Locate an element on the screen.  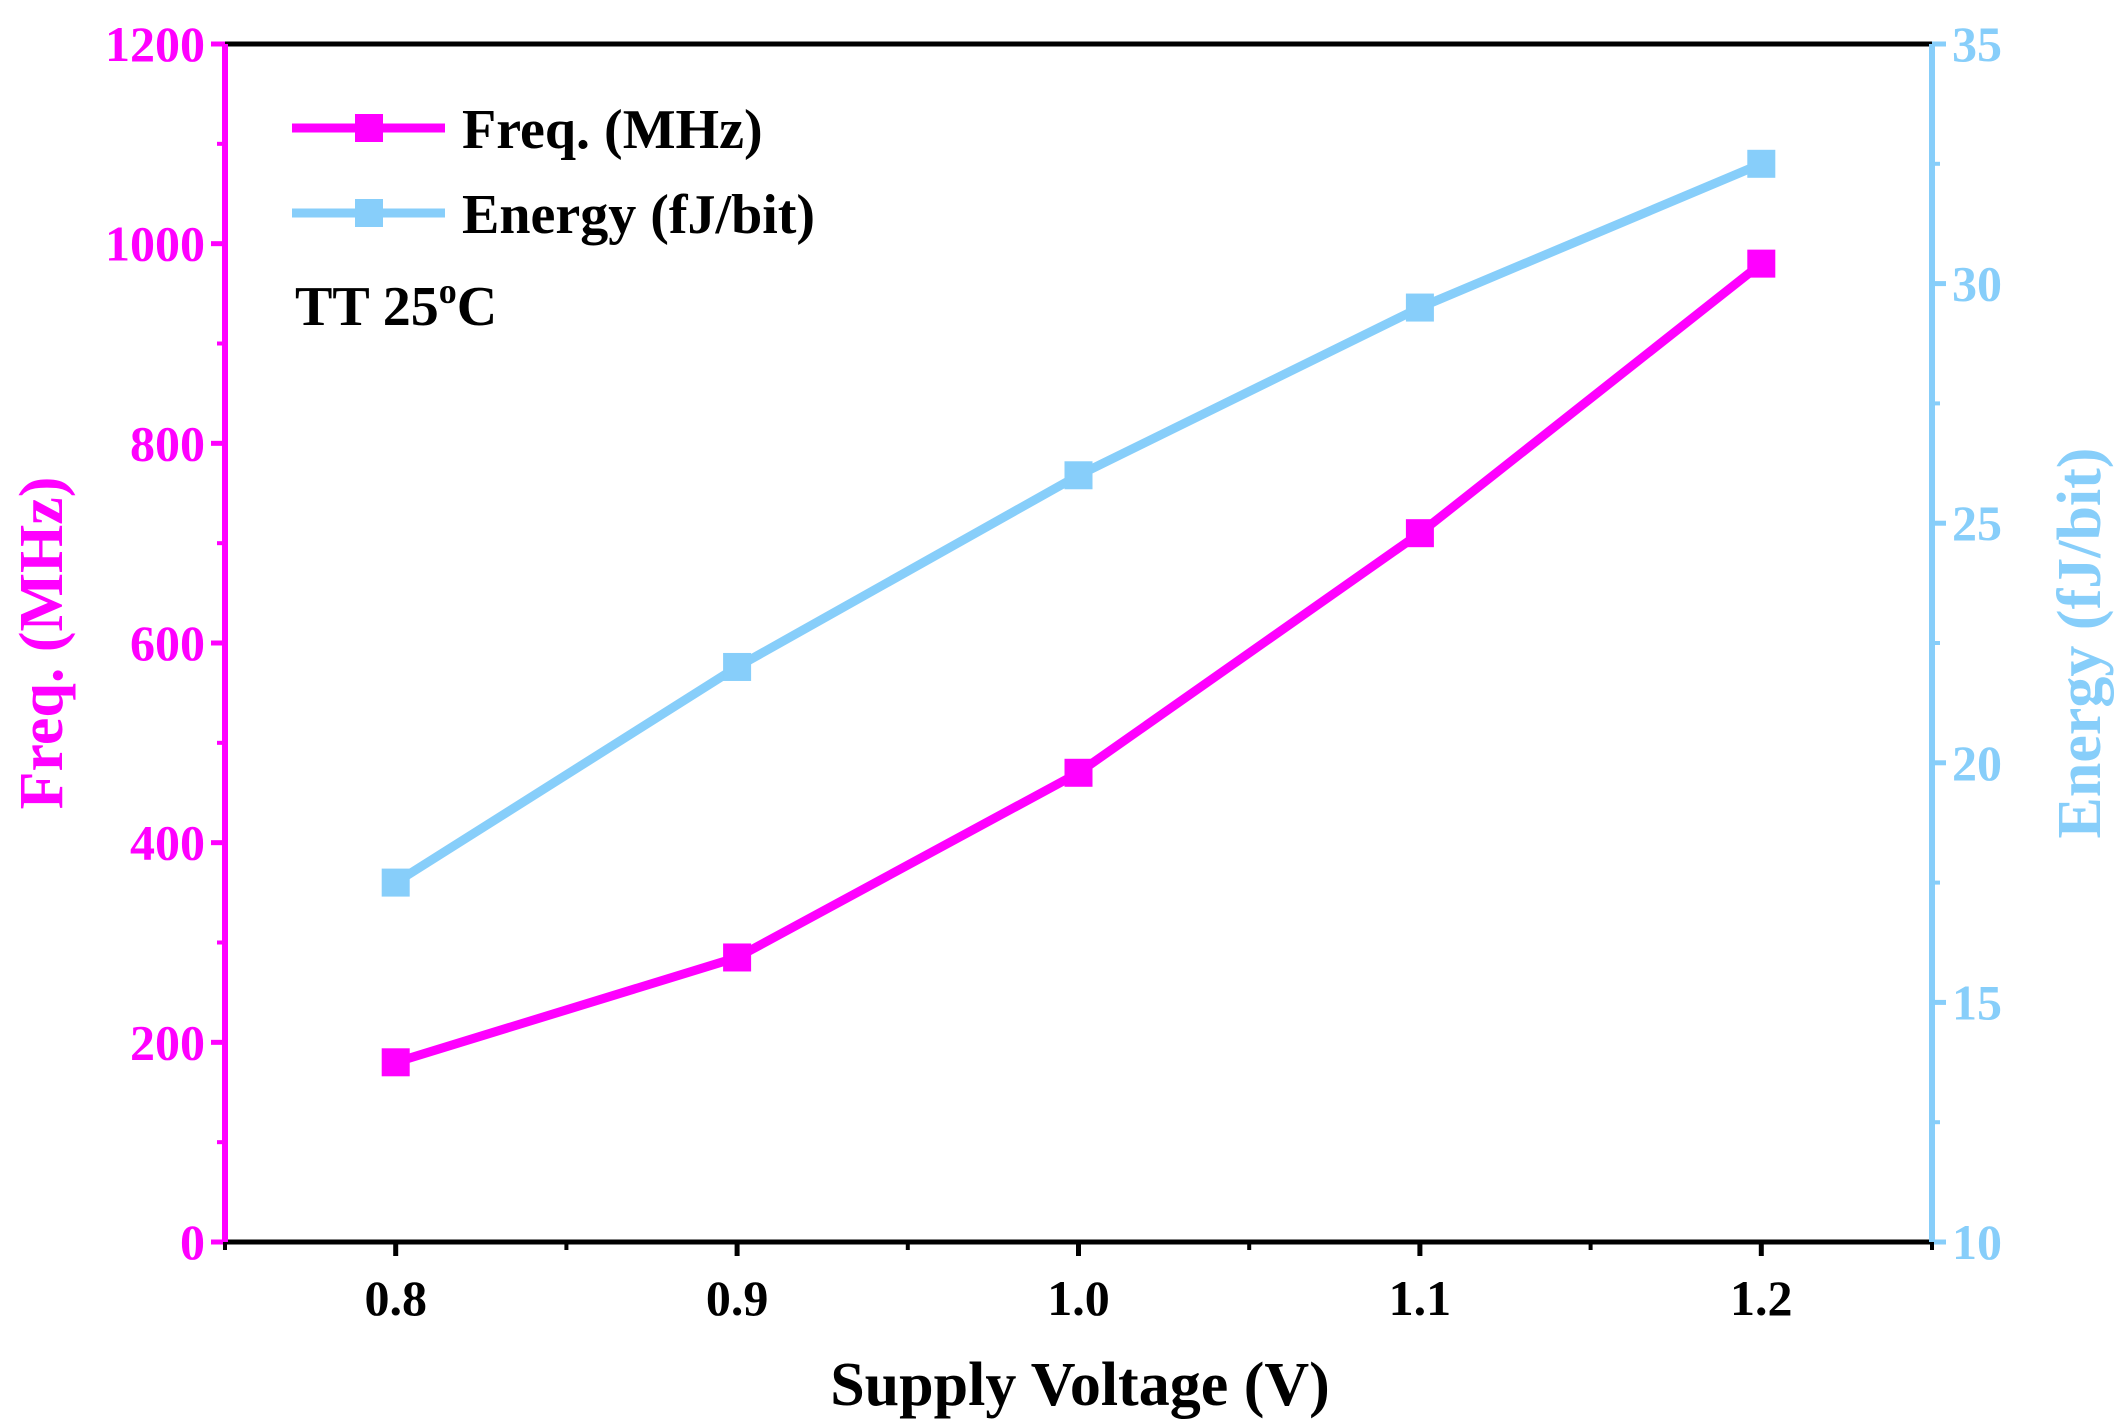
x-tick-label: 1.0 is located at coordinates (1078, 1298).